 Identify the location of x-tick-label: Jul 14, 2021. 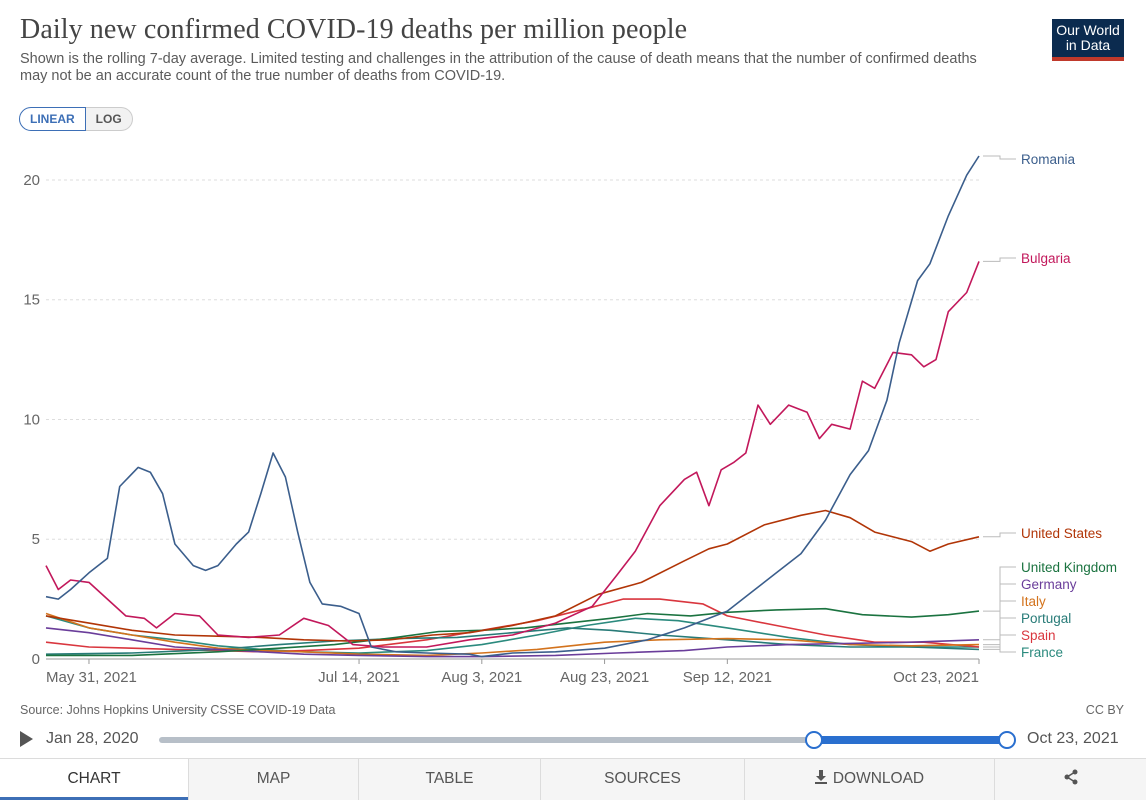
(359, 677).